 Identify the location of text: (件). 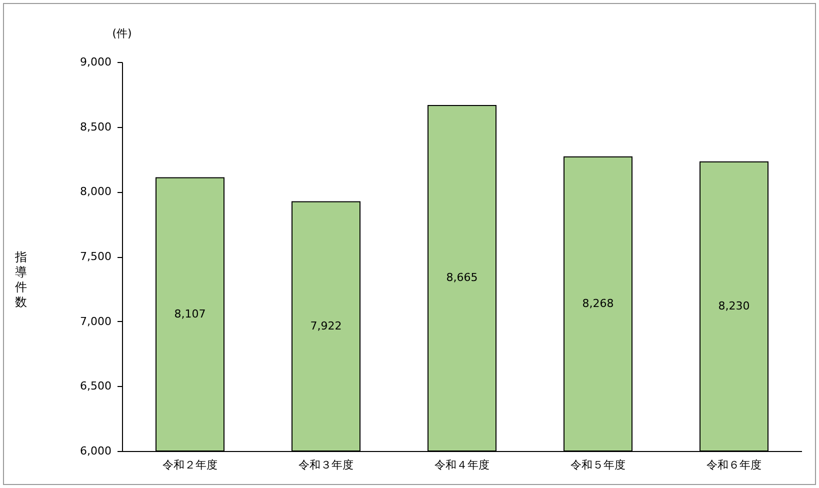
(122, 33).